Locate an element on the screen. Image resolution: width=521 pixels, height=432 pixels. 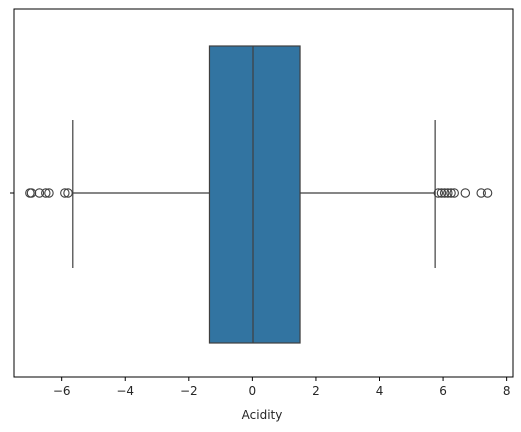
x-tick-label: 6 is located at coordinates (443, 391).